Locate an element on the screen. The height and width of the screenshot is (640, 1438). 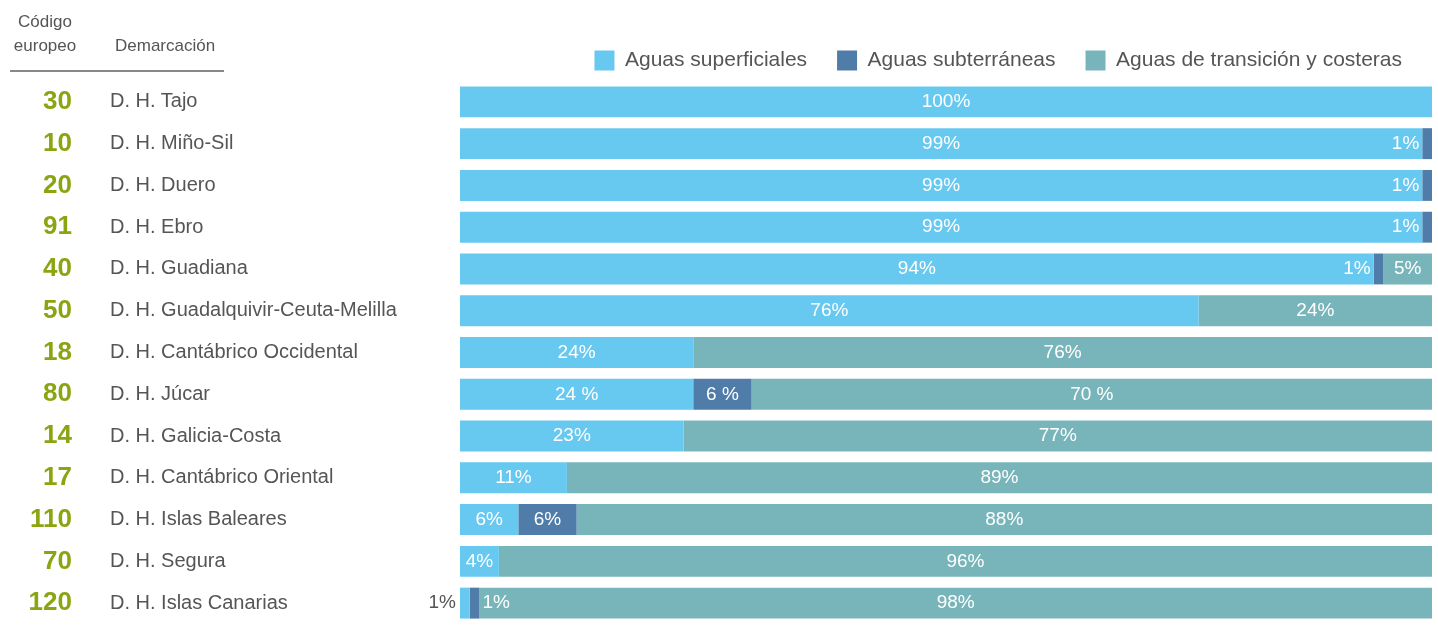
text: 110 is located at coordinates (51, 517).